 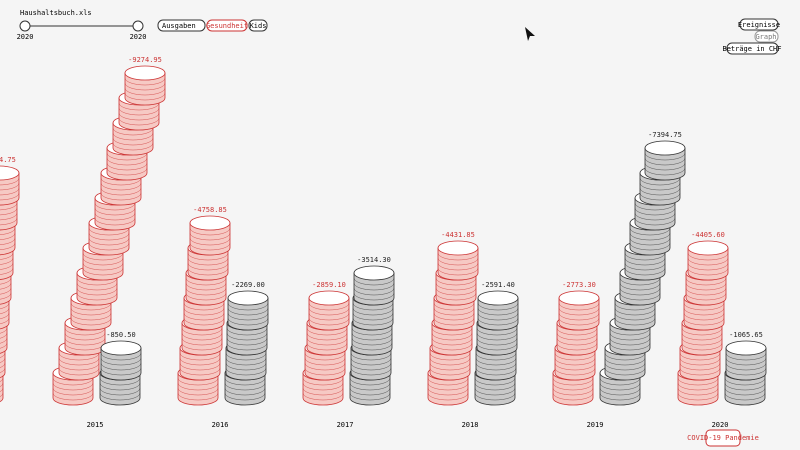 I want to click on stack-label: -6404.75, so click(x=8, y=160).